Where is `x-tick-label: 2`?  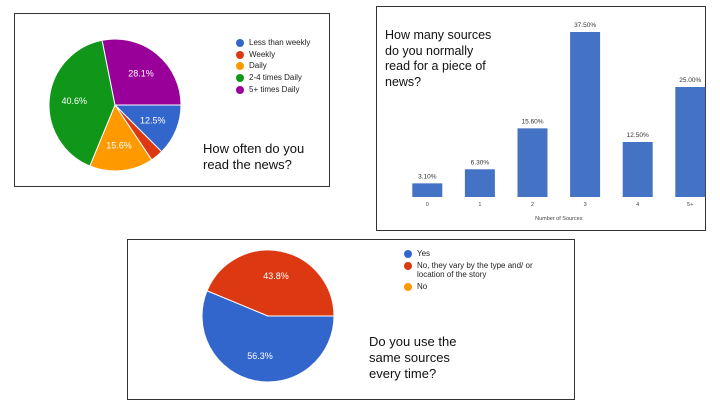 x-tick-label: 2 is located at coordinates (532, 205).